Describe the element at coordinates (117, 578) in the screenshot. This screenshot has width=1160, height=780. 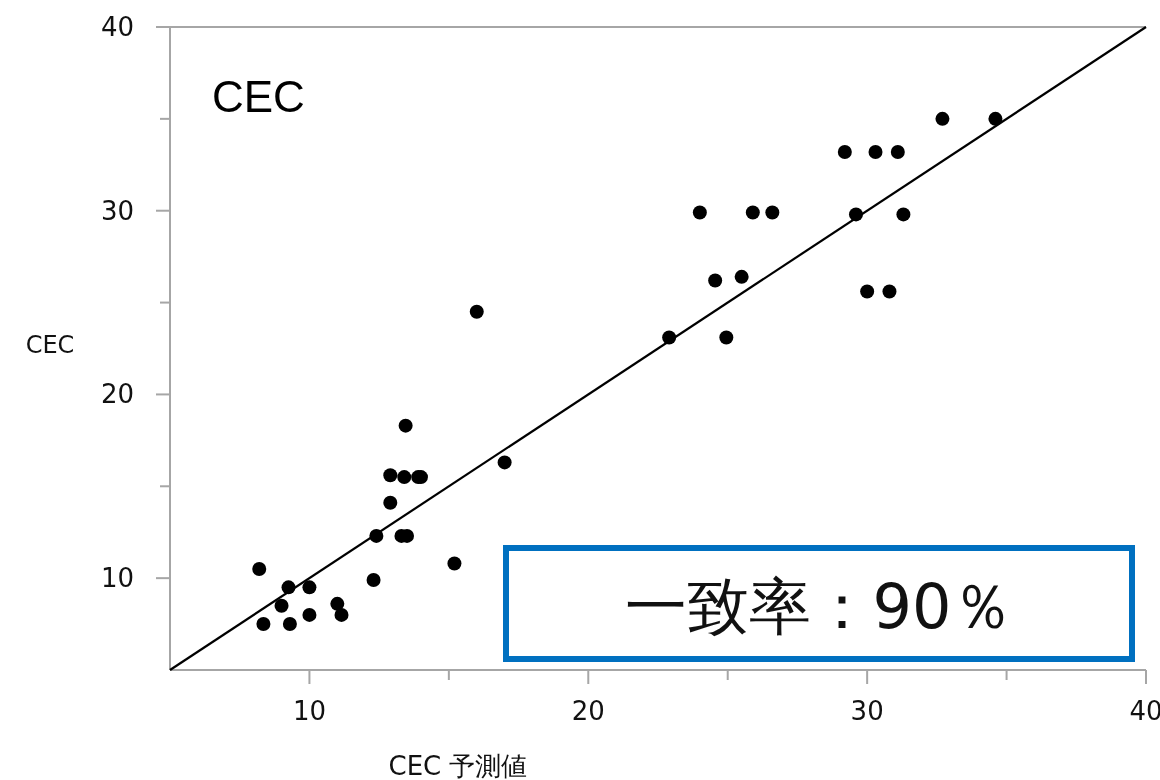
I see `y-tick-label: 10` at that location.